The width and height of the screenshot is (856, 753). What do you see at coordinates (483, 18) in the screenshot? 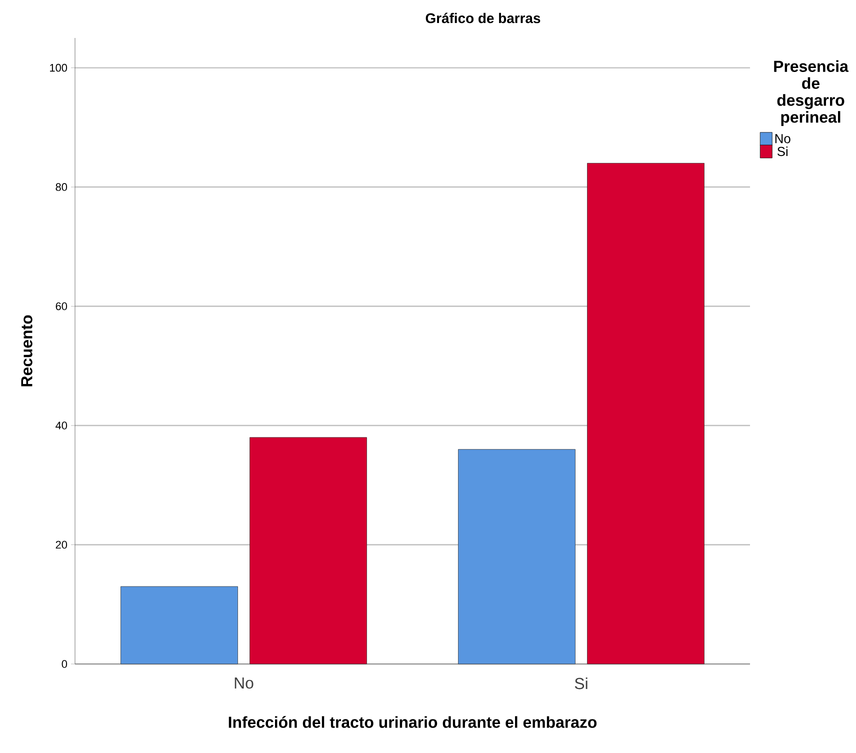
I see `chart-title: Gráfico de barras` at bounding box center [483, 18].